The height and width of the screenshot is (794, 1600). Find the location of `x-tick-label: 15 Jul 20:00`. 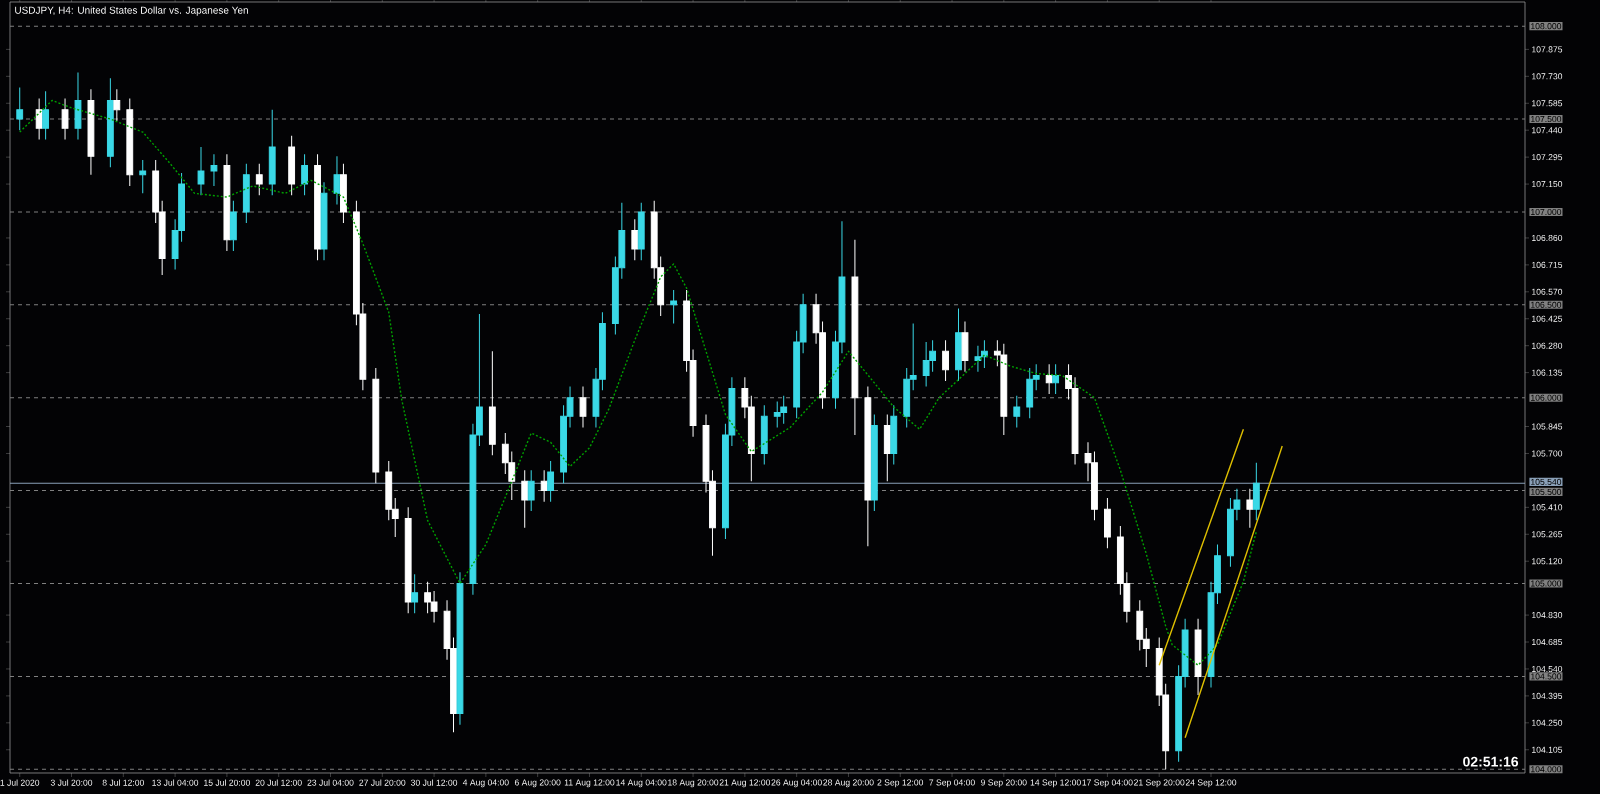

x-tick-label: 15 Jul 20:00 is located at coordinates (227, 782).